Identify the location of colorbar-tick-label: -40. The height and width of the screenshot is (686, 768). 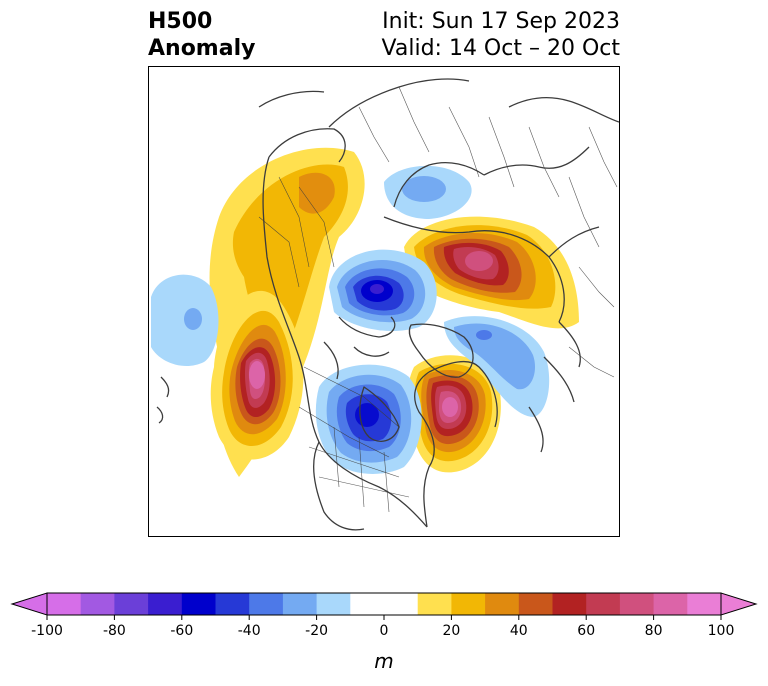
(249, 631).